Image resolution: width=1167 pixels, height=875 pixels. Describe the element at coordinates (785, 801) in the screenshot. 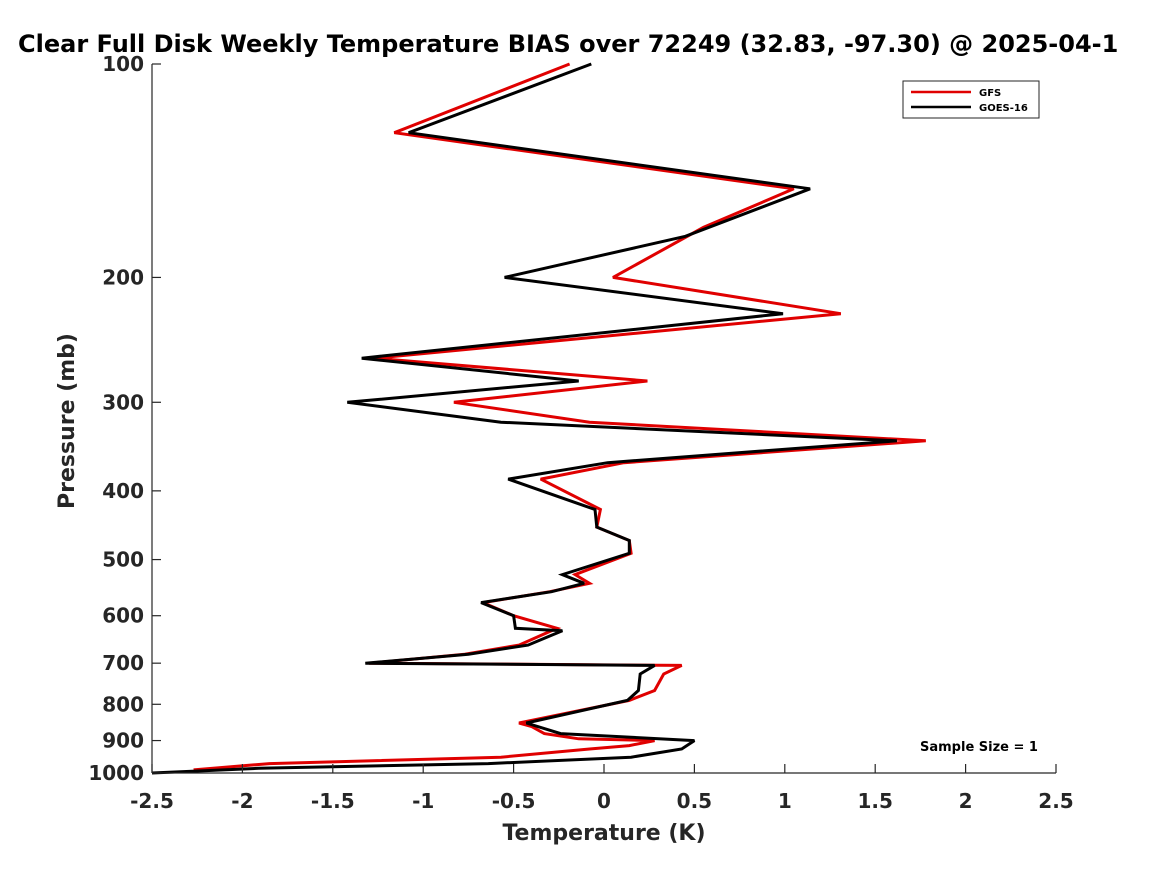

I see `x-tick-label: 1` at that location.